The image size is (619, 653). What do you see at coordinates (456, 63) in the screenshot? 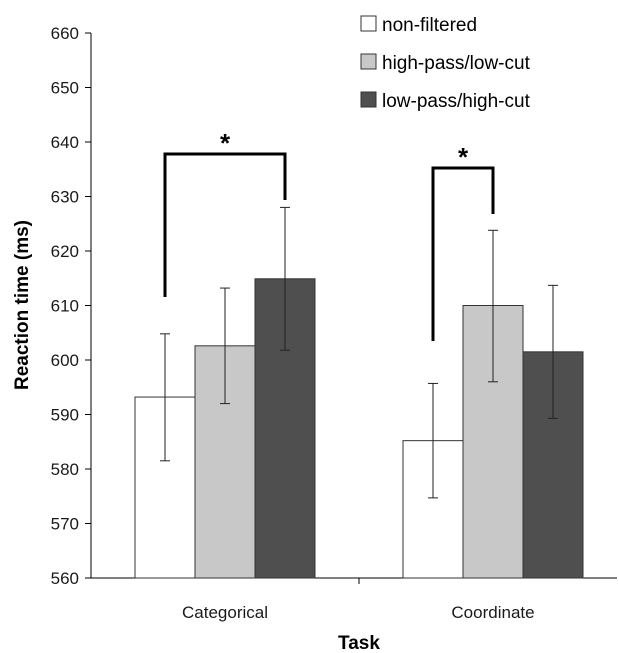
I see `legend-label: high-pass/low-cut` at bounding box center [456, 63].